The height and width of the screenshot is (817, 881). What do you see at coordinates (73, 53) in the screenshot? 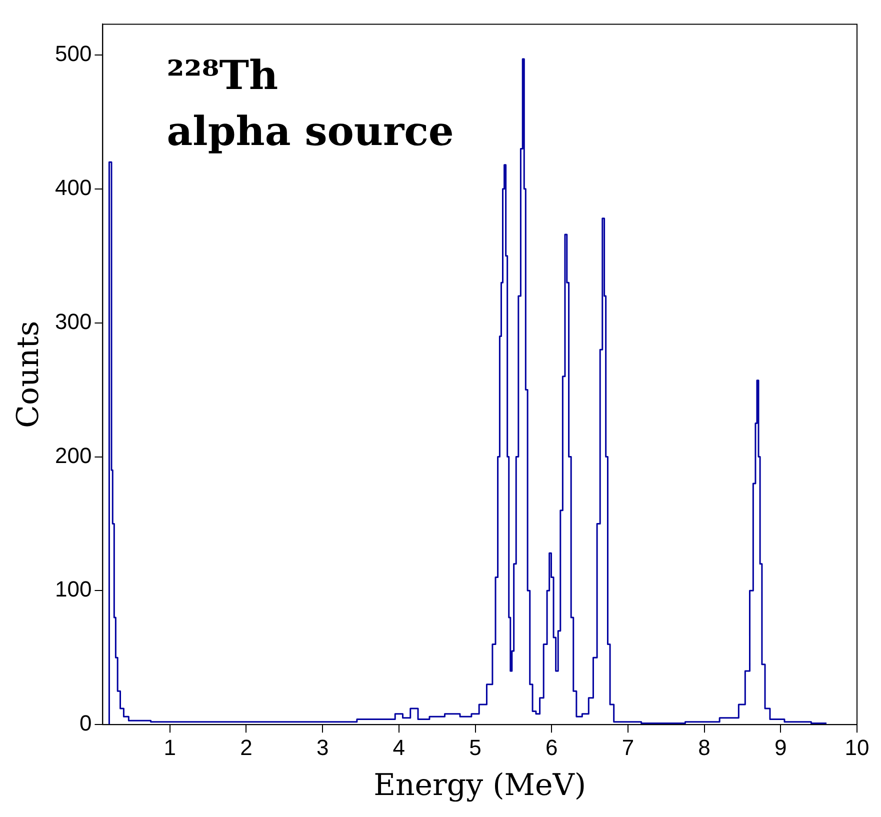
I see `y-tick-label: 500` at bounding box center [73, 53].